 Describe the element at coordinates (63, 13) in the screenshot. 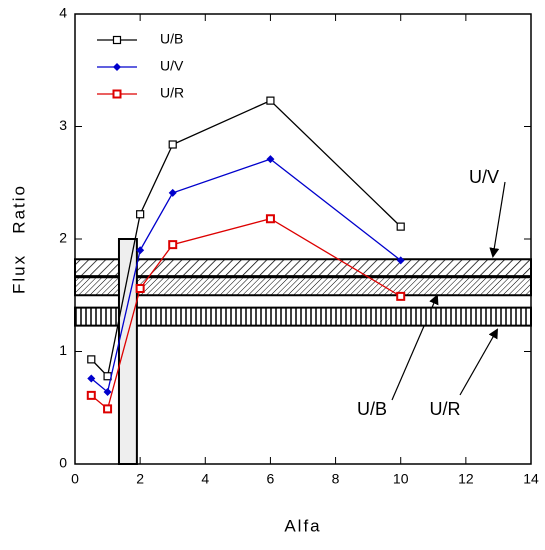

I see `y-tick-label: 4` at that location.